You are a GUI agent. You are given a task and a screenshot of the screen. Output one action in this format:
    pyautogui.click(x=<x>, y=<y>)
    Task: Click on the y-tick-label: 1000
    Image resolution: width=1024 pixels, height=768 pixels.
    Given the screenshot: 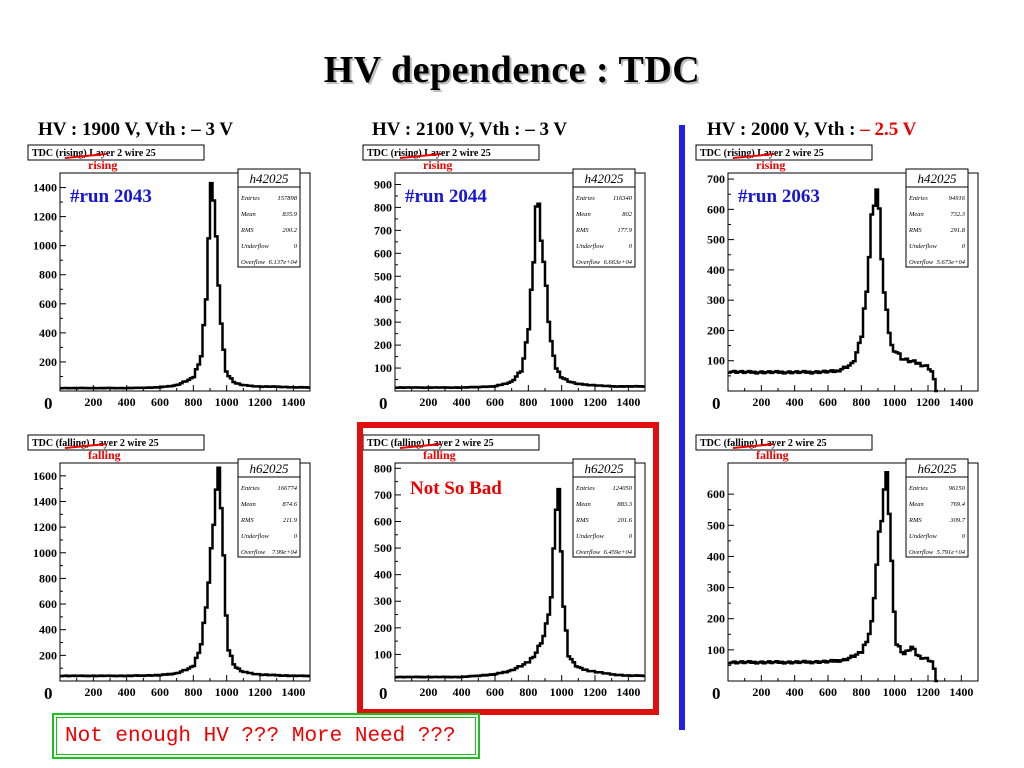 What is the action you would take?
    pyautogui.click(x=45, y=246)
    